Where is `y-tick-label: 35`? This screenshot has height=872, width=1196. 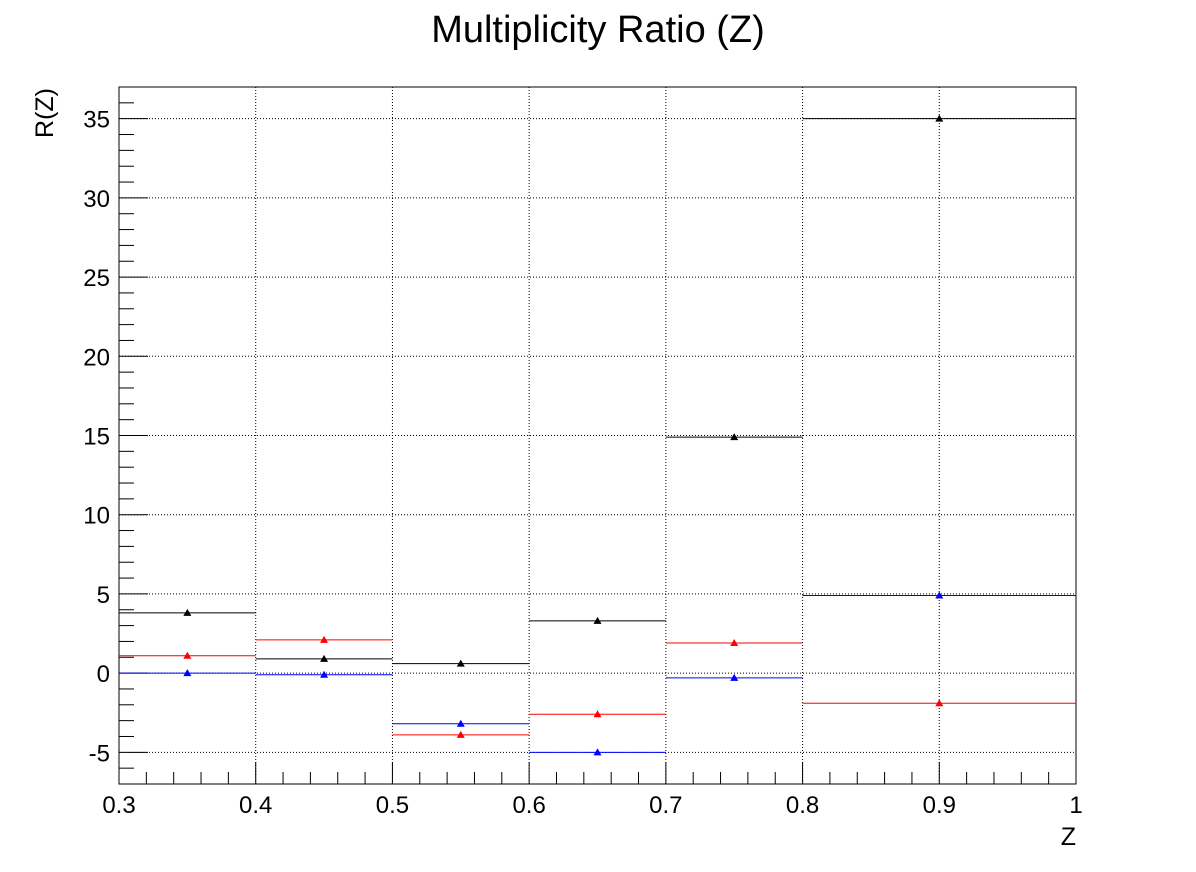 y-tick-label: 35 is located at coordinates (96, 120).